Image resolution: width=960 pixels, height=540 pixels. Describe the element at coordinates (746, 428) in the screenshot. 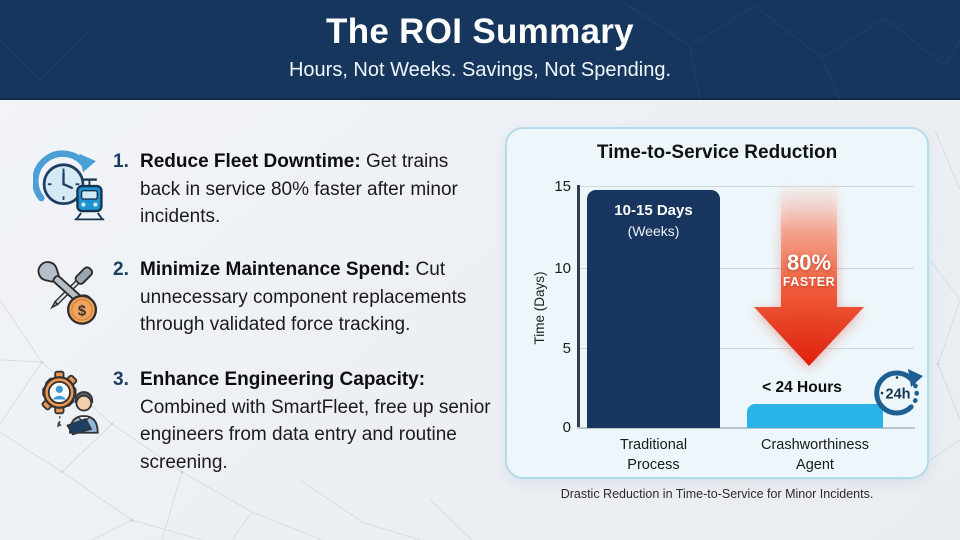

I see `x-axis-line` at that location.